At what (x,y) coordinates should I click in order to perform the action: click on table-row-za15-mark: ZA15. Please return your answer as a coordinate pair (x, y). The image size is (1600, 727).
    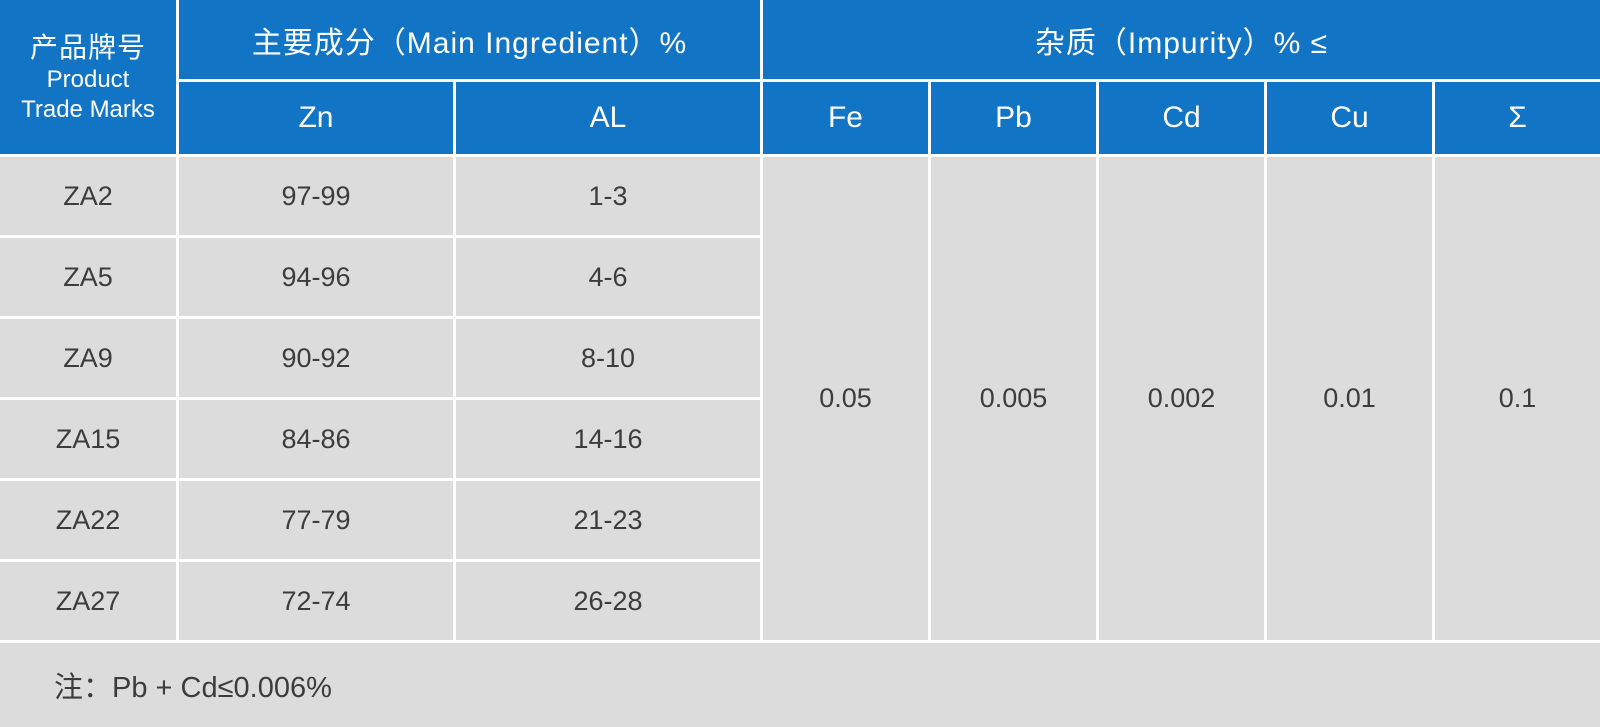
    Looking at the image, I should click on (88, 439).